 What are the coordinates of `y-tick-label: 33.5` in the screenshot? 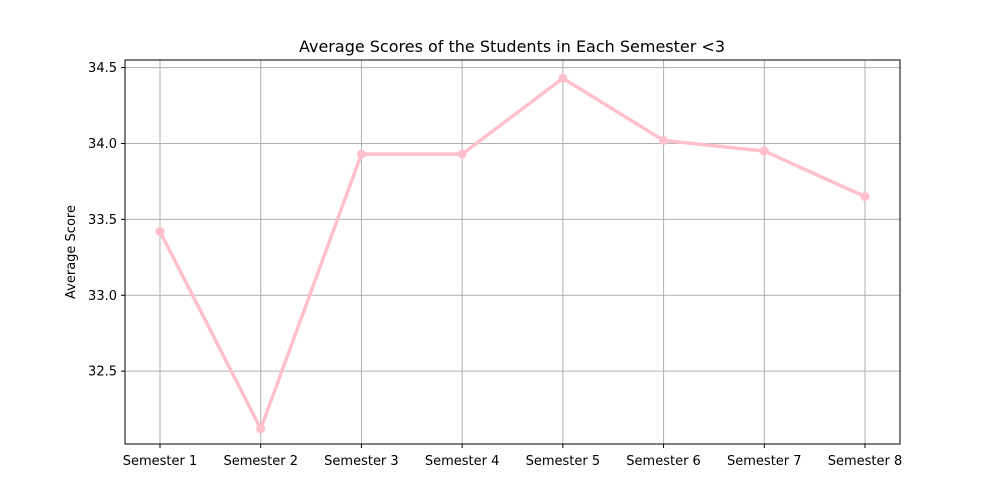 It's located at (102, 220).